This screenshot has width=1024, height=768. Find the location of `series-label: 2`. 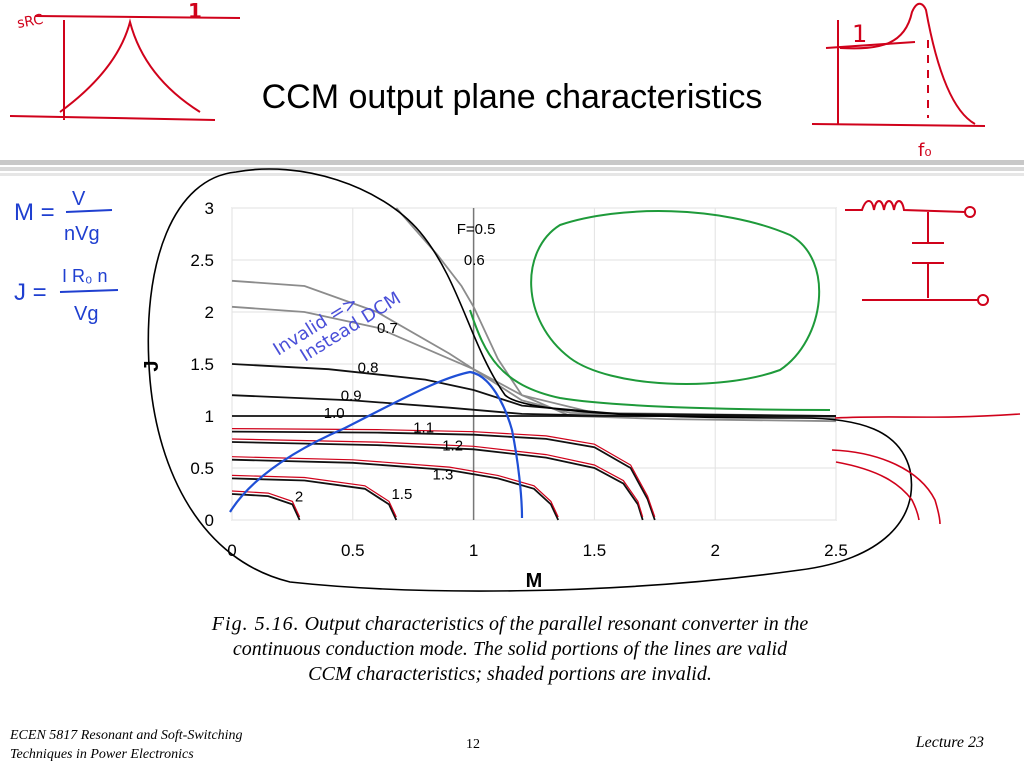

series-label: 2 is located at coordinates (299, 496).